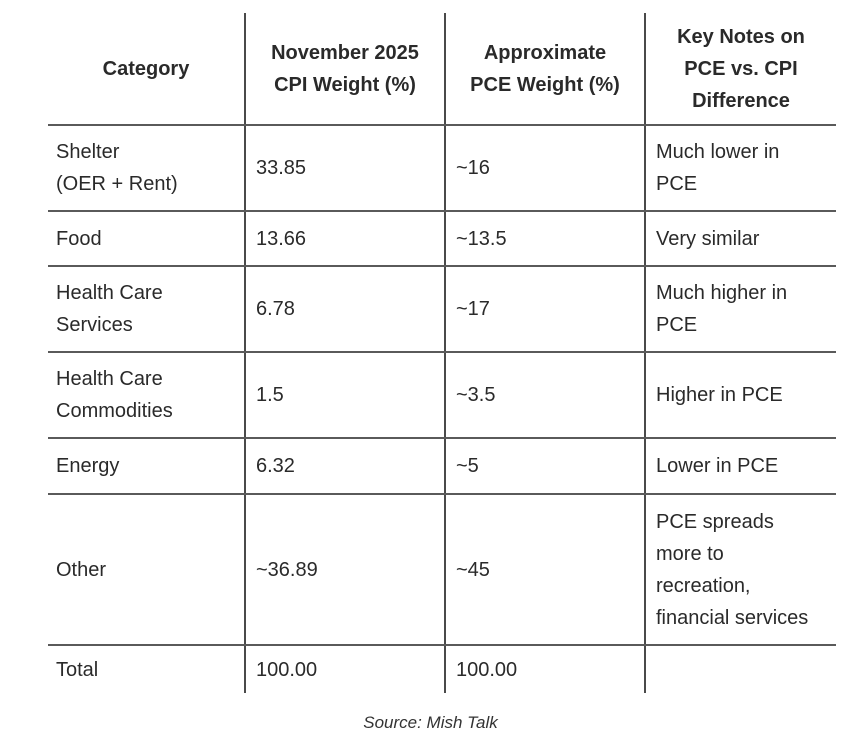 The height and width of the screenshot is (742, 861). I want to click on header-key-notes: Key Notes on PCE vs. CPI Difference, so click(741, 68).